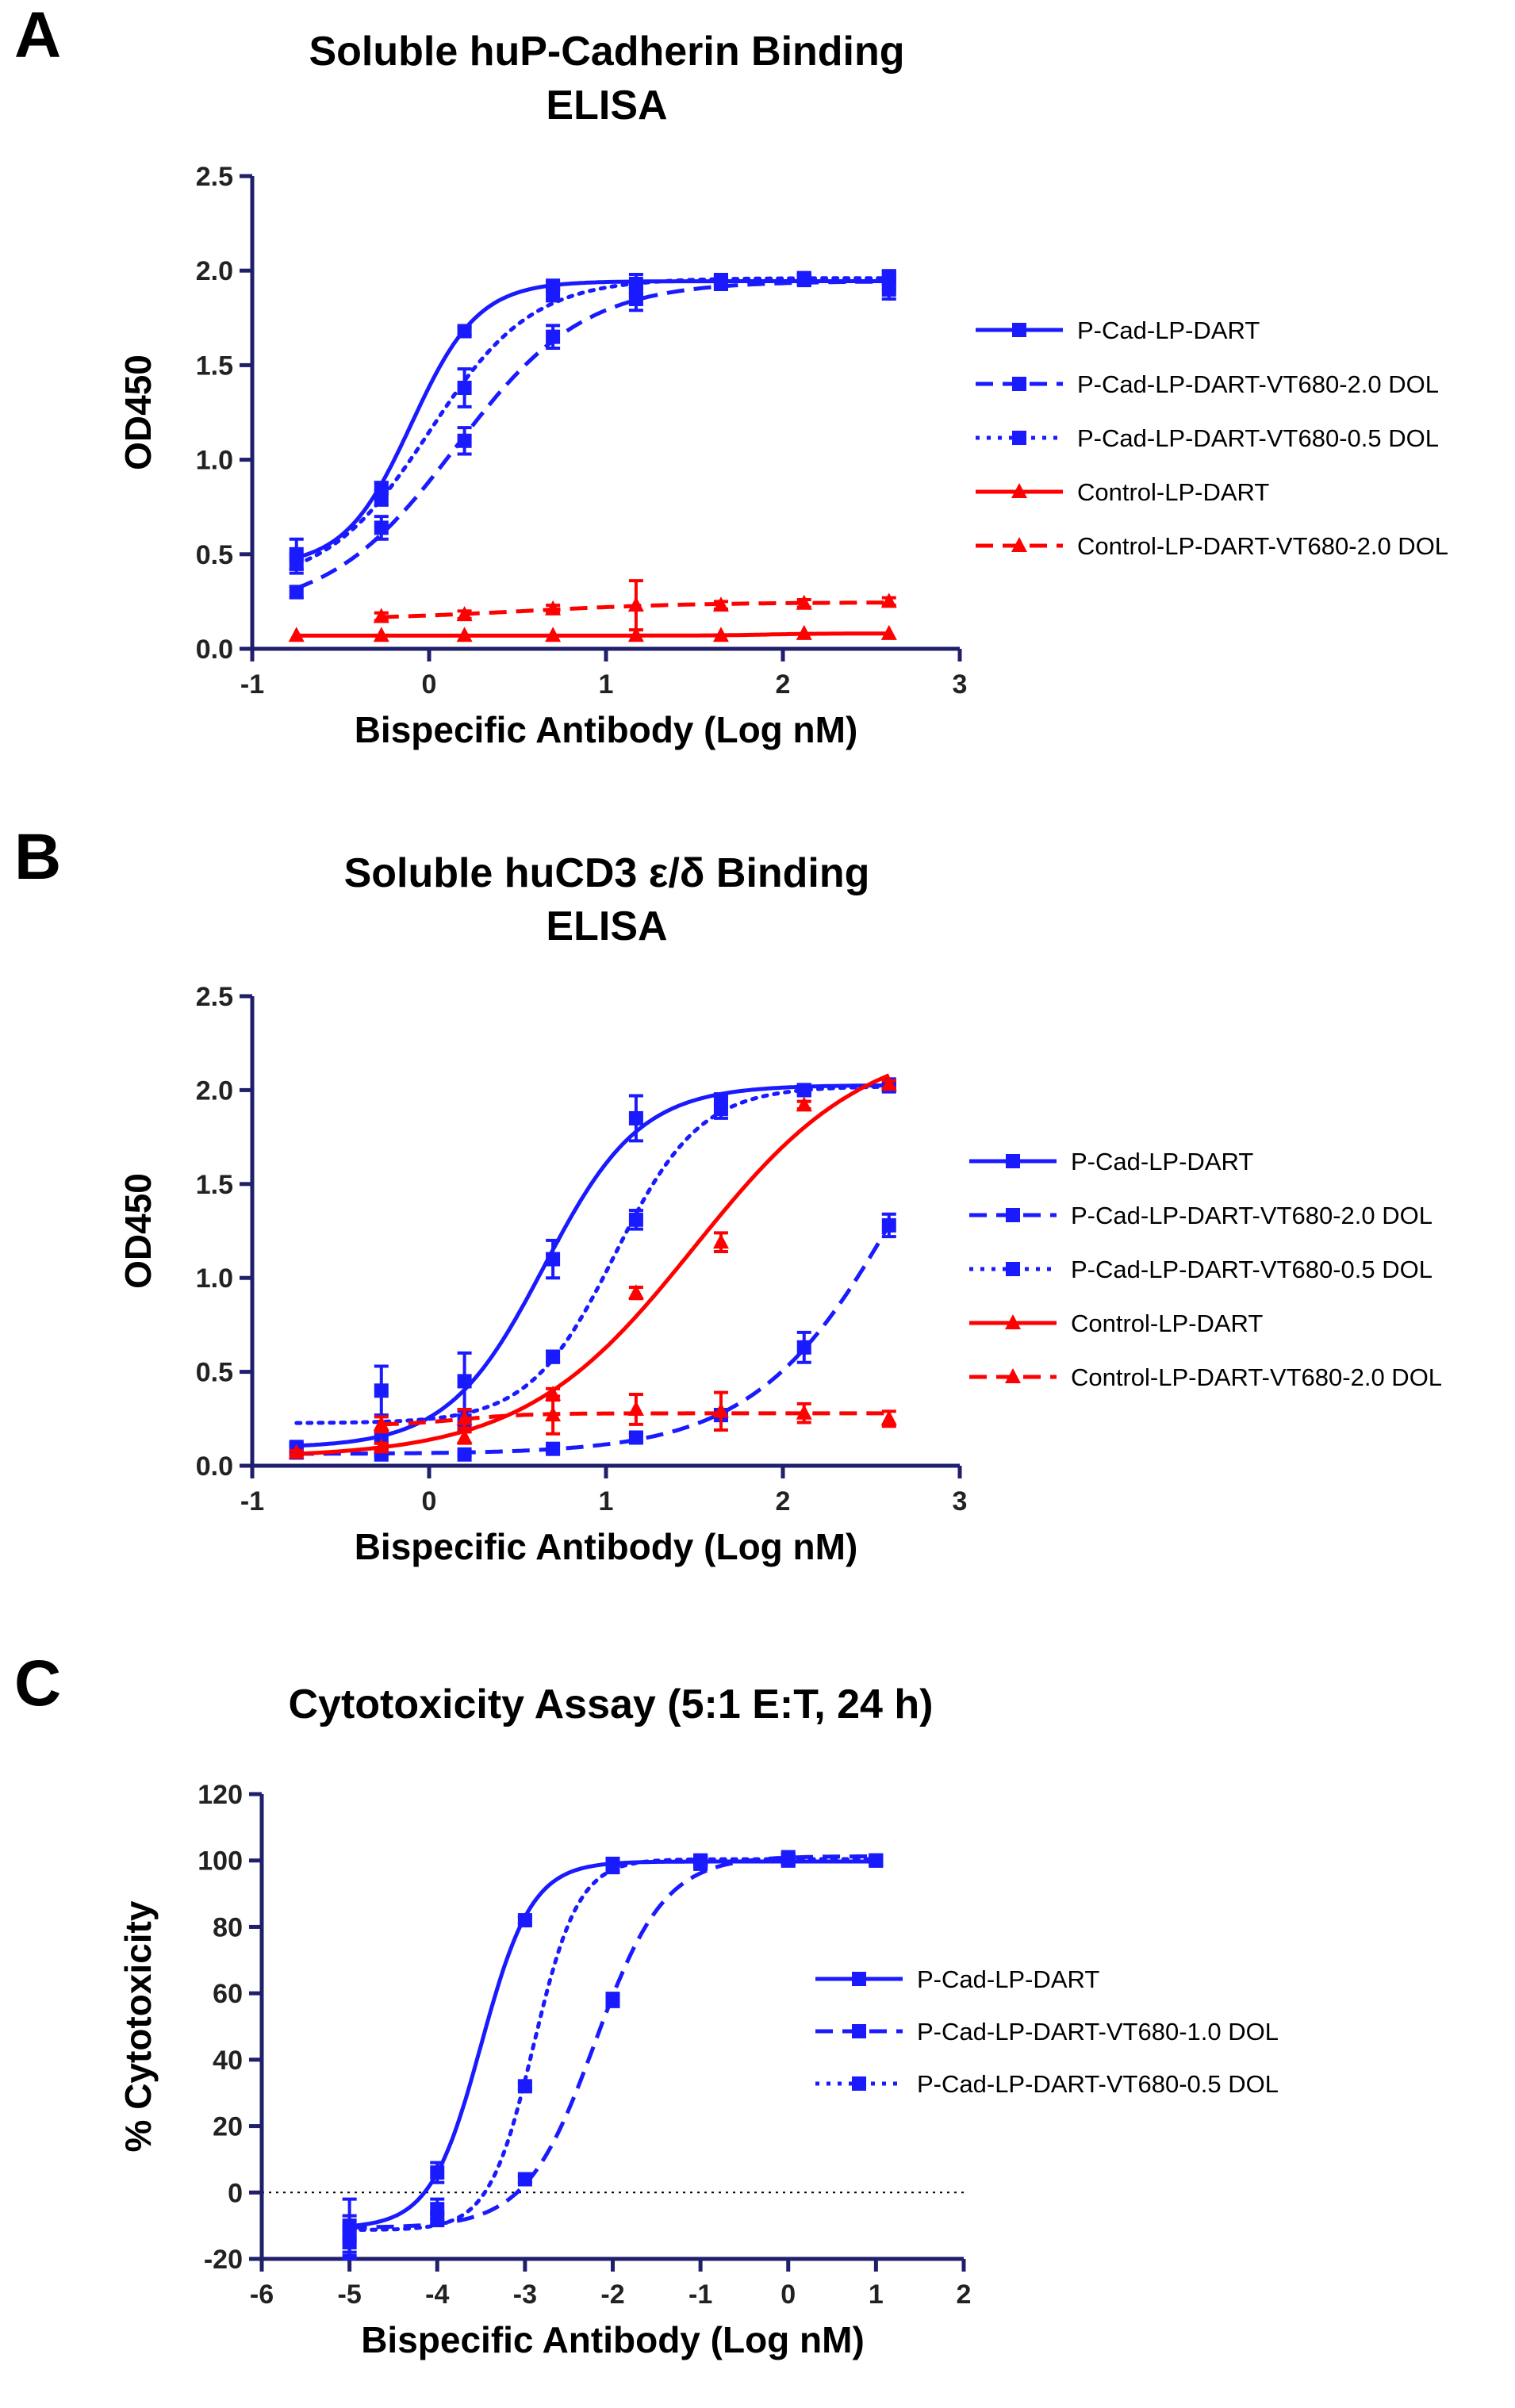  What do you see at coordinates (214, 555) in the screenshot?
I see `y-tick-label: 0.5` at bounding box center [214, 555].